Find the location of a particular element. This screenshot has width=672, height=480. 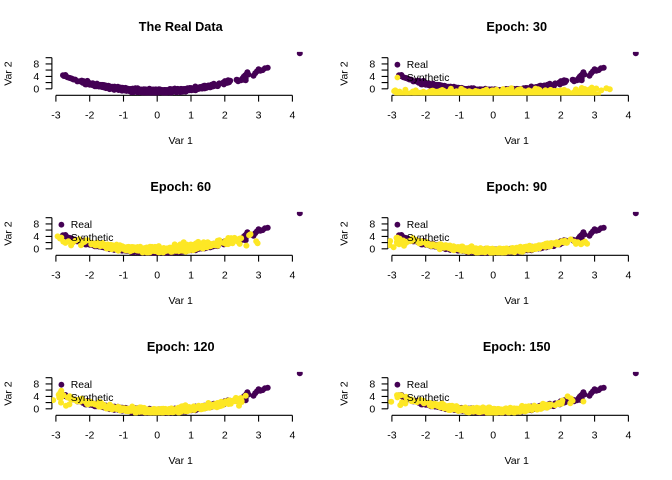

svg-text: The Real Data is located at coordinates (181, 27).